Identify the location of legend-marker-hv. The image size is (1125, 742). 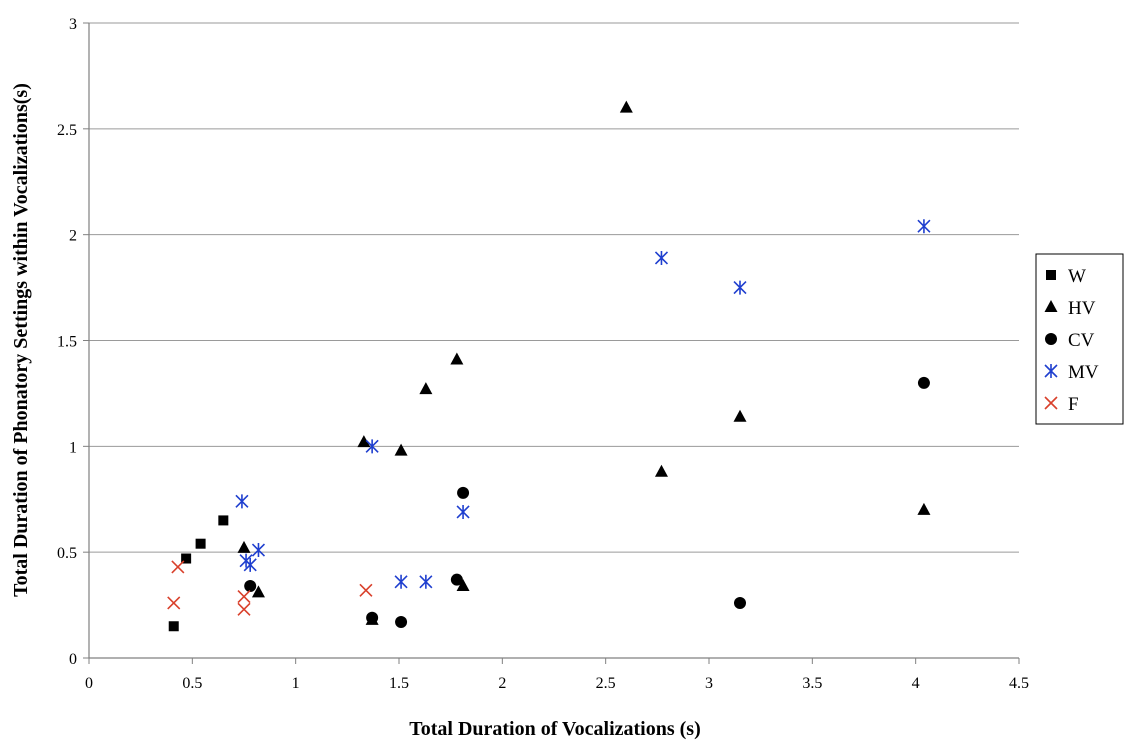
(1051, 306).